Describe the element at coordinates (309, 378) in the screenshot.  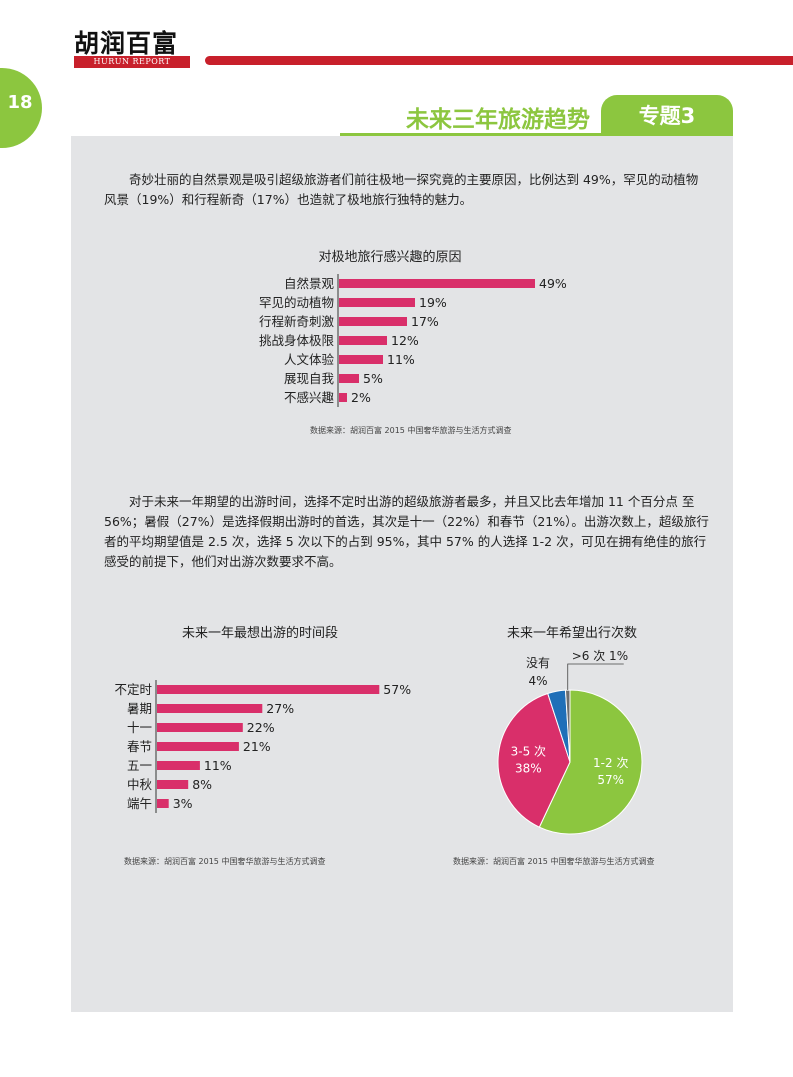
I see `chart1-category-label: 展现自我` at that location.